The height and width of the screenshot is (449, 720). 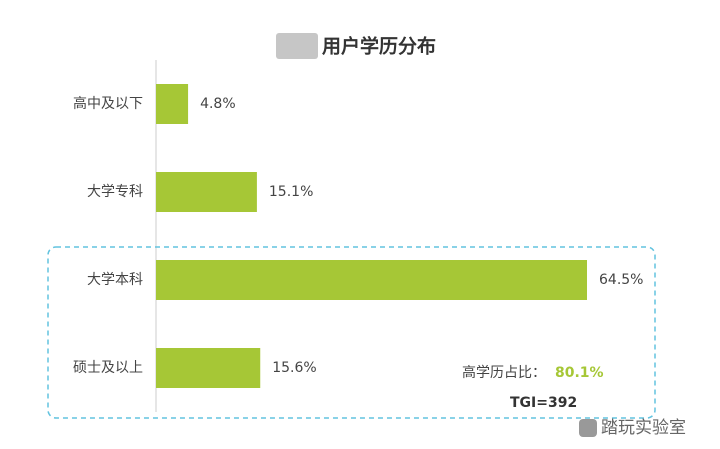 I want to click on annotation-value: 80.1%, so click(x=579, y=373).